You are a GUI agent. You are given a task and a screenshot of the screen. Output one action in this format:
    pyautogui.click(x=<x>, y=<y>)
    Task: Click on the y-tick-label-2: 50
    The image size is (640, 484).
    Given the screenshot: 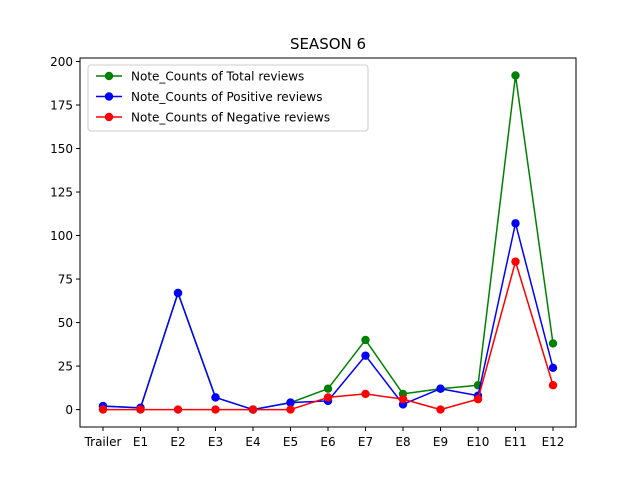 What is the action you would take?
    pyautogui.click(x=65, y=323)
    